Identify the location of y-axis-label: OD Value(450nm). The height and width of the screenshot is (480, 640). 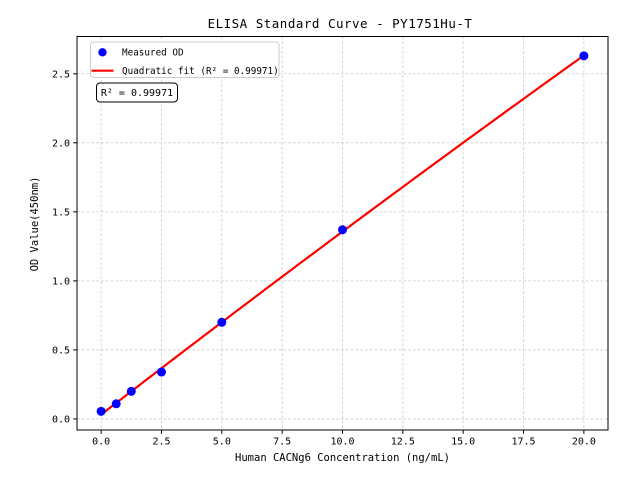
(35, 224).